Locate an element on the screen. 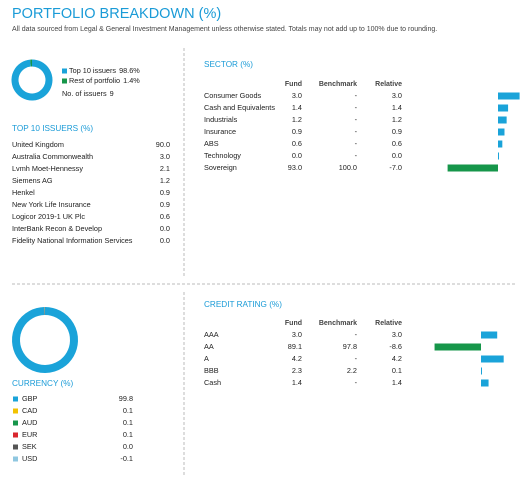  row-name: Cash and Equivalents is located at coordinates (239, 107).